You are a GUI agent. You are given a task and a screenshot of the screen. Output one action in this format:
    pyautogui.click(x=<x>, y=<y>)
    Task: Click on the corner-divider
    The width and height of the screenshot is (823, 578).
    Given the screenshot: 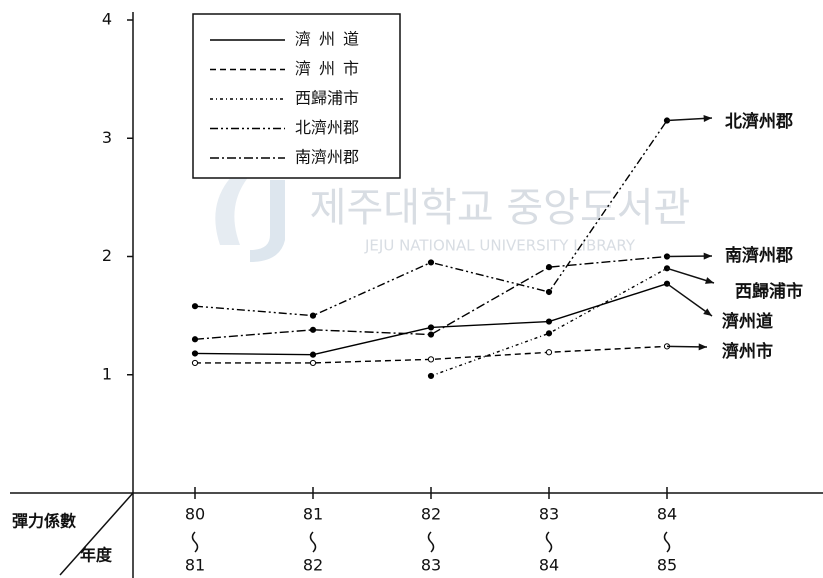 What is the action you would take?
    pyautogui.click(x=96, y=534)
    